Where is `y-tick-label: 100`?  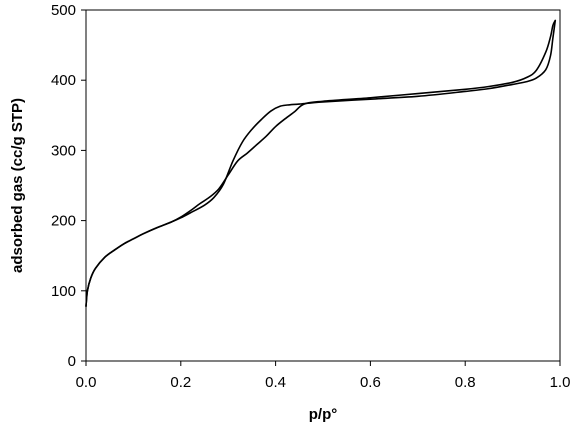
y-tick-label: 100 is located at coordinates (63, 291).